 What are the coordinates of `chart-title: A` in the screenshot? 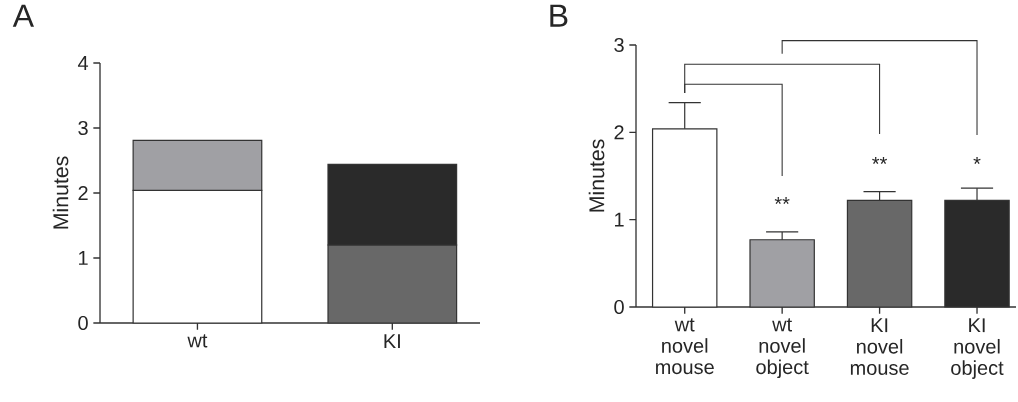 It's located at (23, 15).